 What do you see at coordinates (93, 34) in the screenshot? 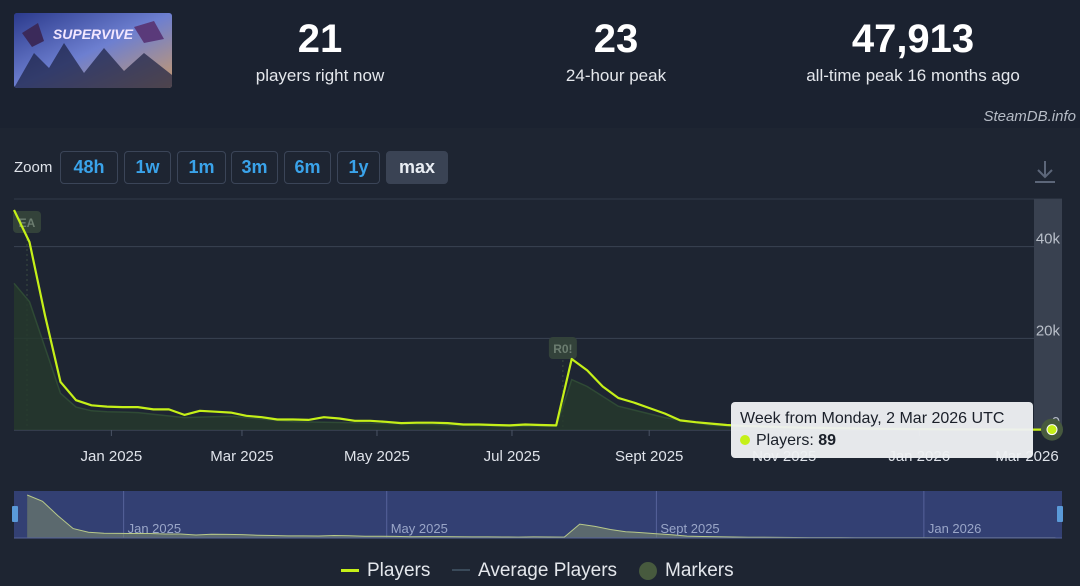
I see `svg-text: SUPERVIVE` at bounding box center [93, 34].